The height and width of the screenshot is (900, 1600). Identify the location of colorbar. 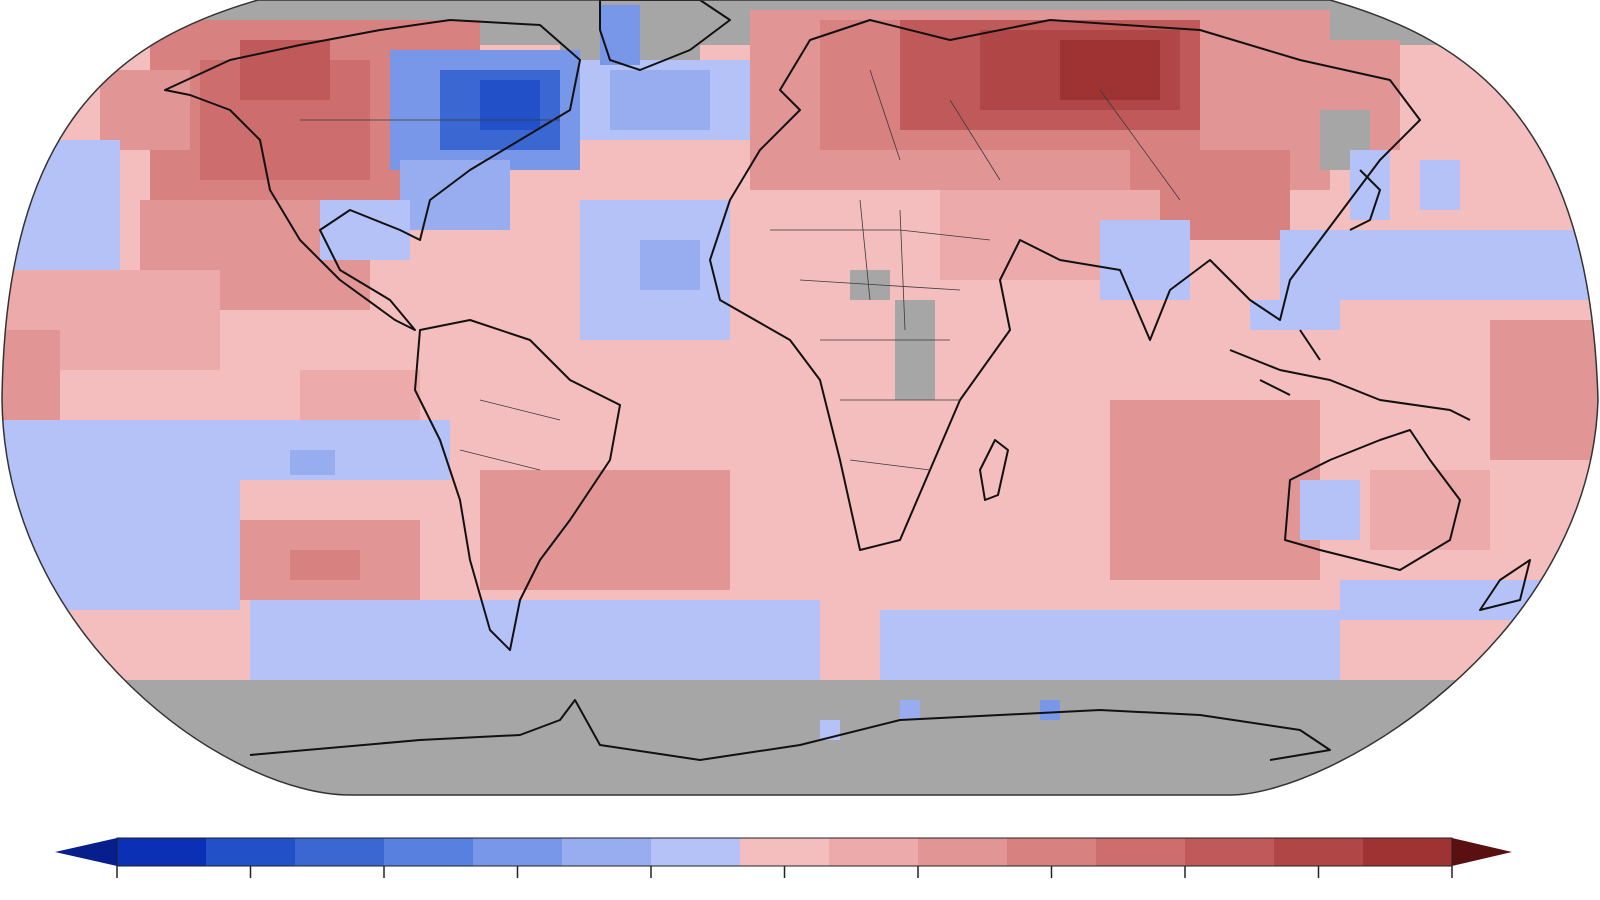
(783, 857).